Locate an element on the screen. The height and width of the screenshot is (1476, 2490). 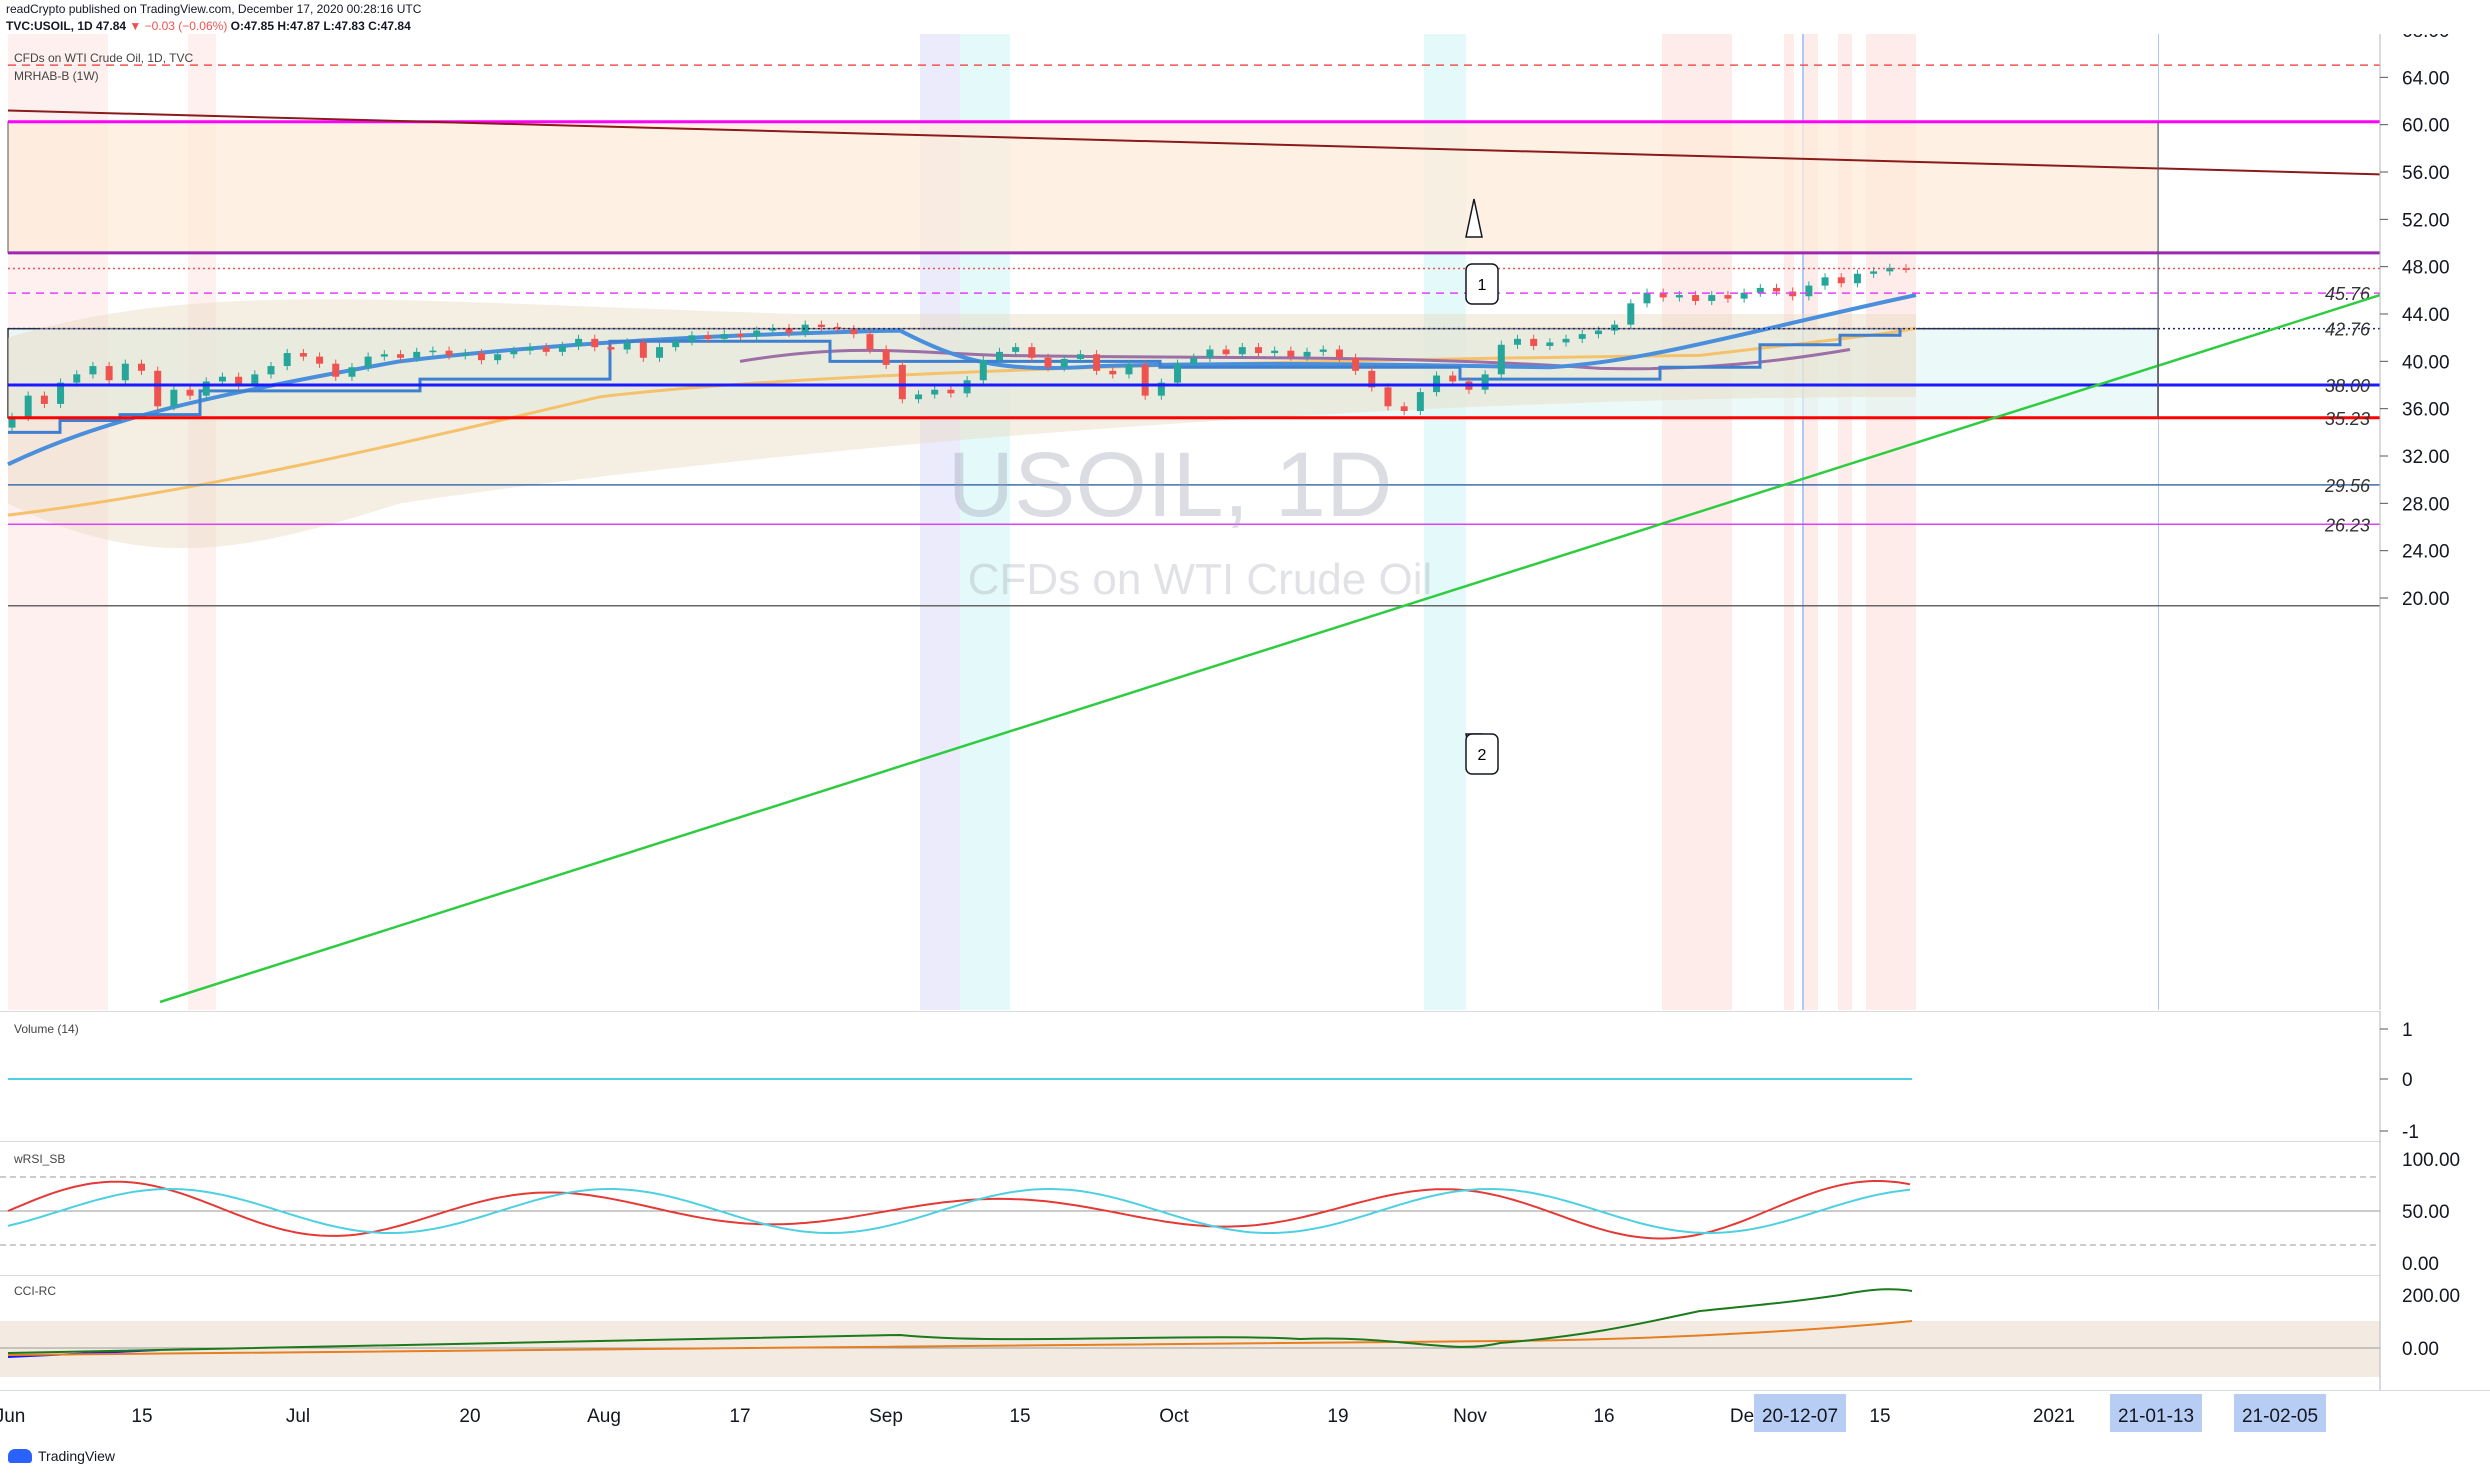
callout-label-2: 2 is located at coordinates (1482, 755).